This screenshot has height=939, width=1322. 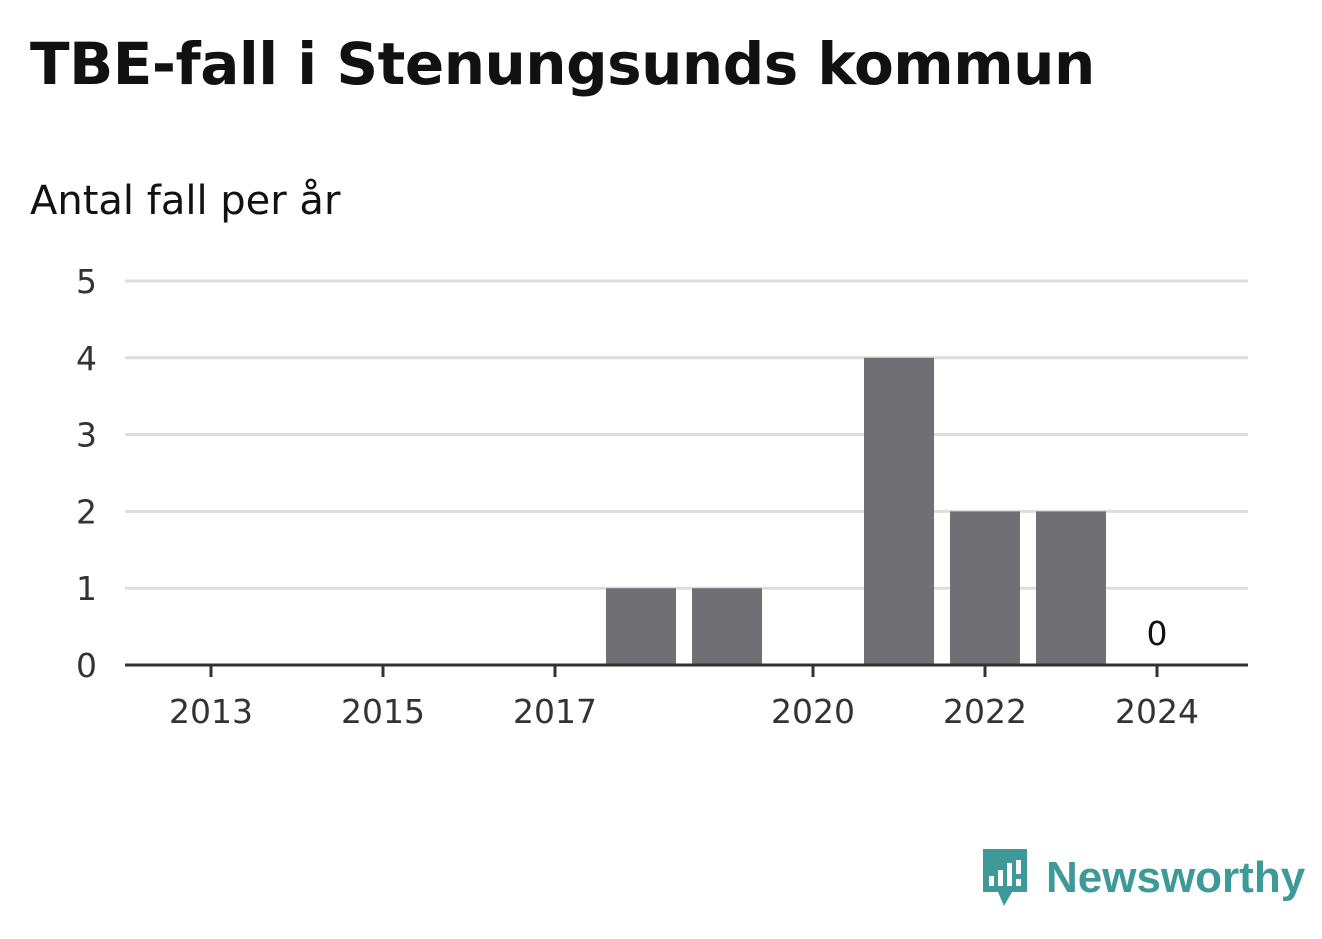 I want to click on x-tick-label-2022: 2022, so click(x=985, y=711).